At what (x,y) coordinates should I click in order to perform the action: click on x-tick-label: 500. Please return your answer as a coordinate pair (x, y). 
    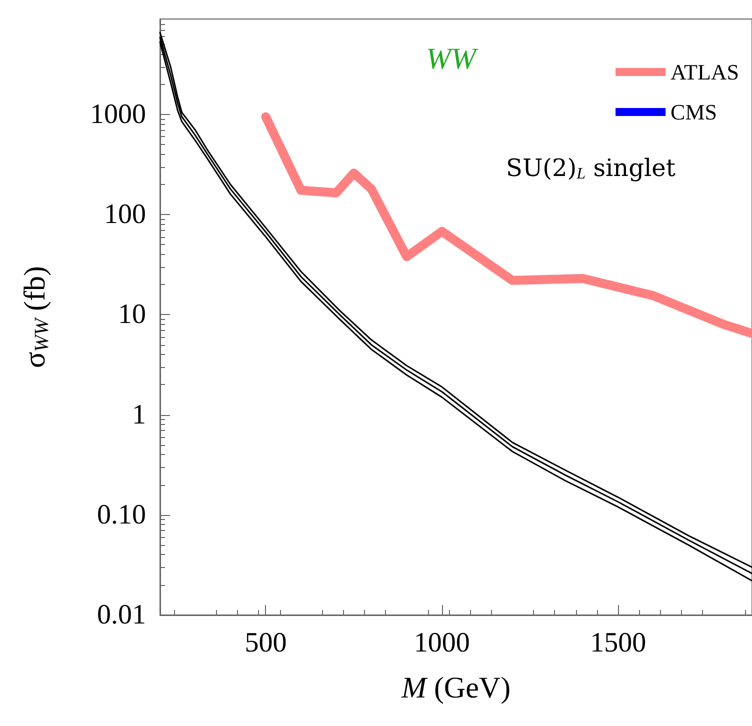
    Looking at the image, I should click on (265, 643).